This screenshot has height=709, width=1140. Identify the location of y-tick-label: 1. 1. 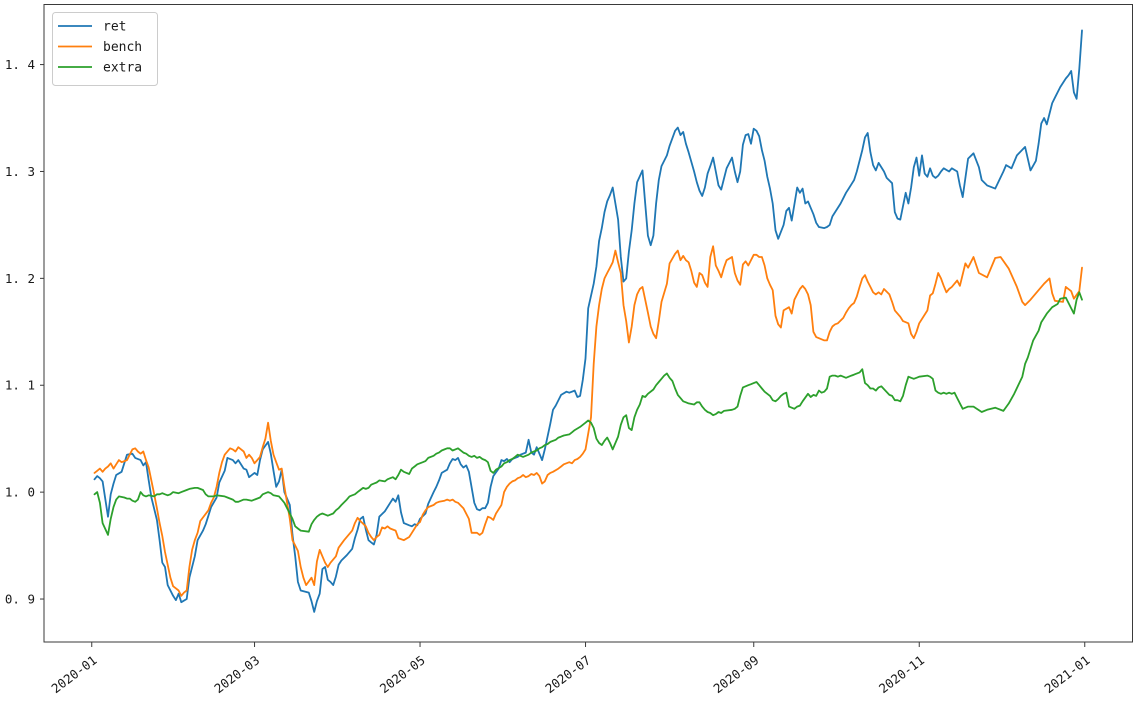
(20, 385).